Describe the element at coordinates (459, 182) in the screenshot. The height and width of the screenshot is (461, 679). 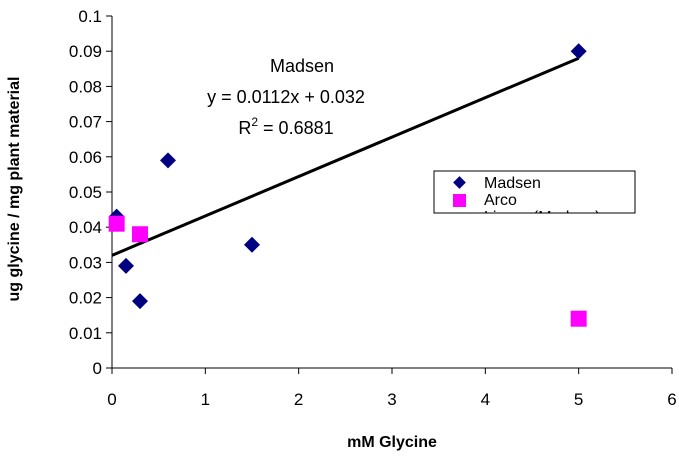
I see `legend-marker-madsen` at that location.